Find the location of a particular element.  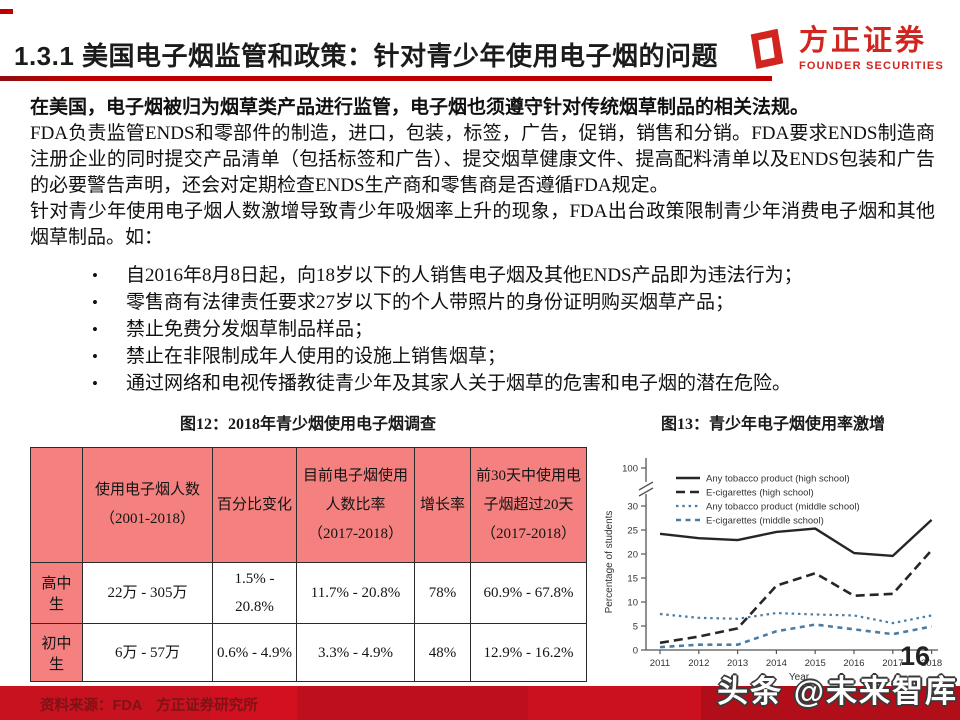

bullet-text: 禁止免费分发烟草制品样品； is located at coordinates (250, 329).